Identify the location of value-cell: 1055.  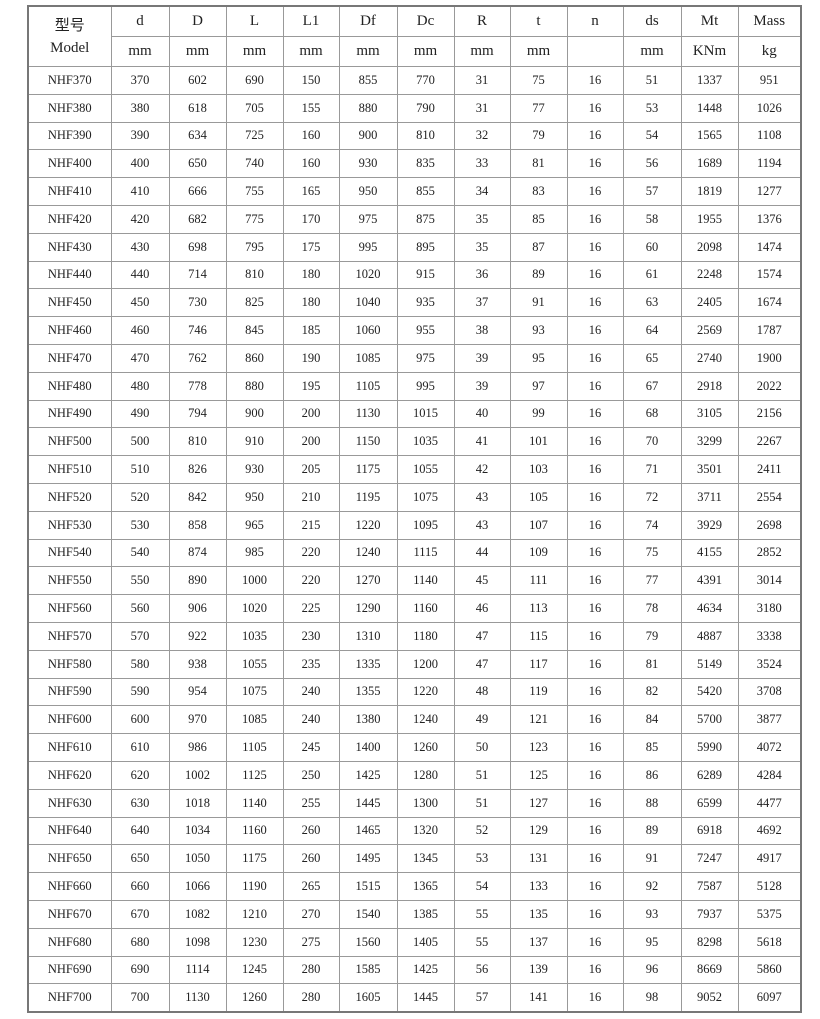
(254, 664).